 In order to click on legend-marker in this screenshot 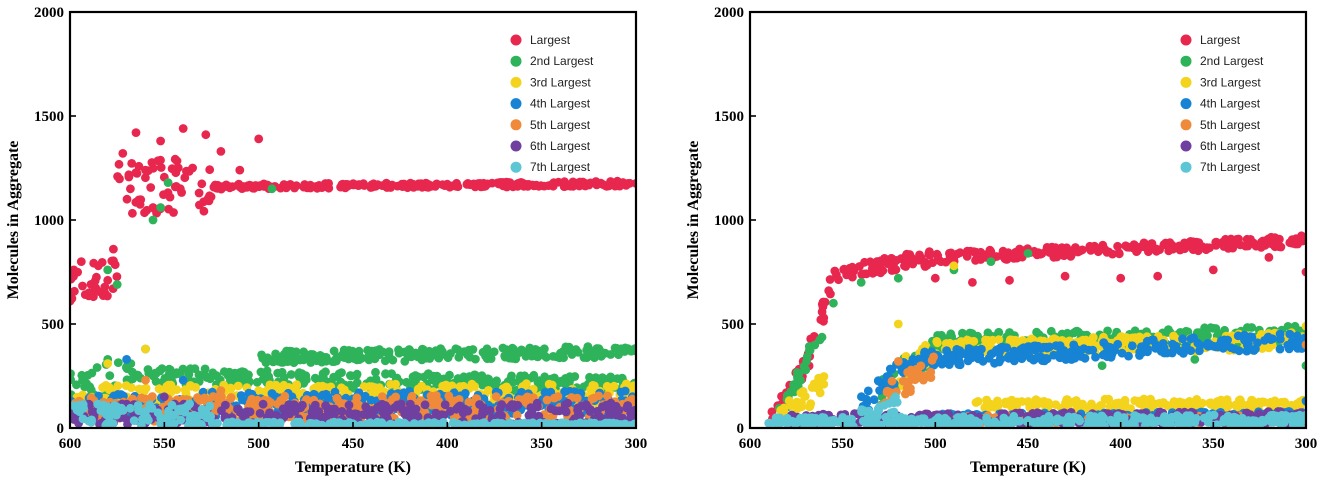, I will do `click(516, 61)`.